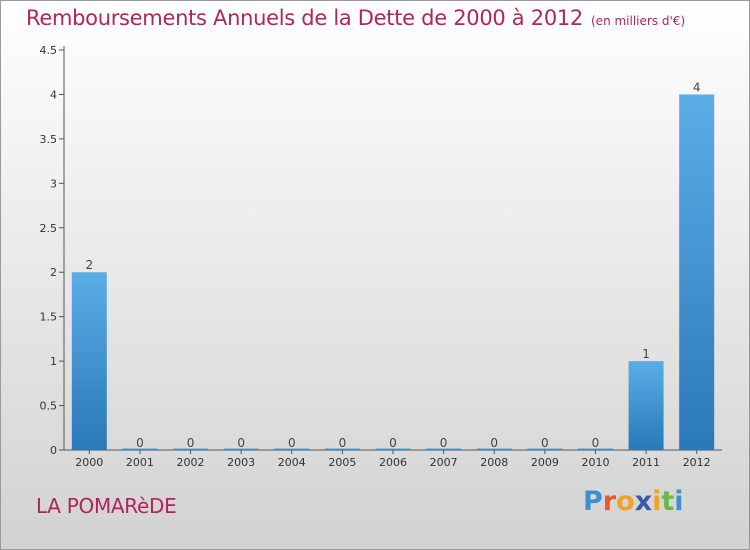 This screenshot has height=550, width=750. Describe the element at coordinates (53, 94) in the screenshot. I see `y-tick-label: 4` at that location.